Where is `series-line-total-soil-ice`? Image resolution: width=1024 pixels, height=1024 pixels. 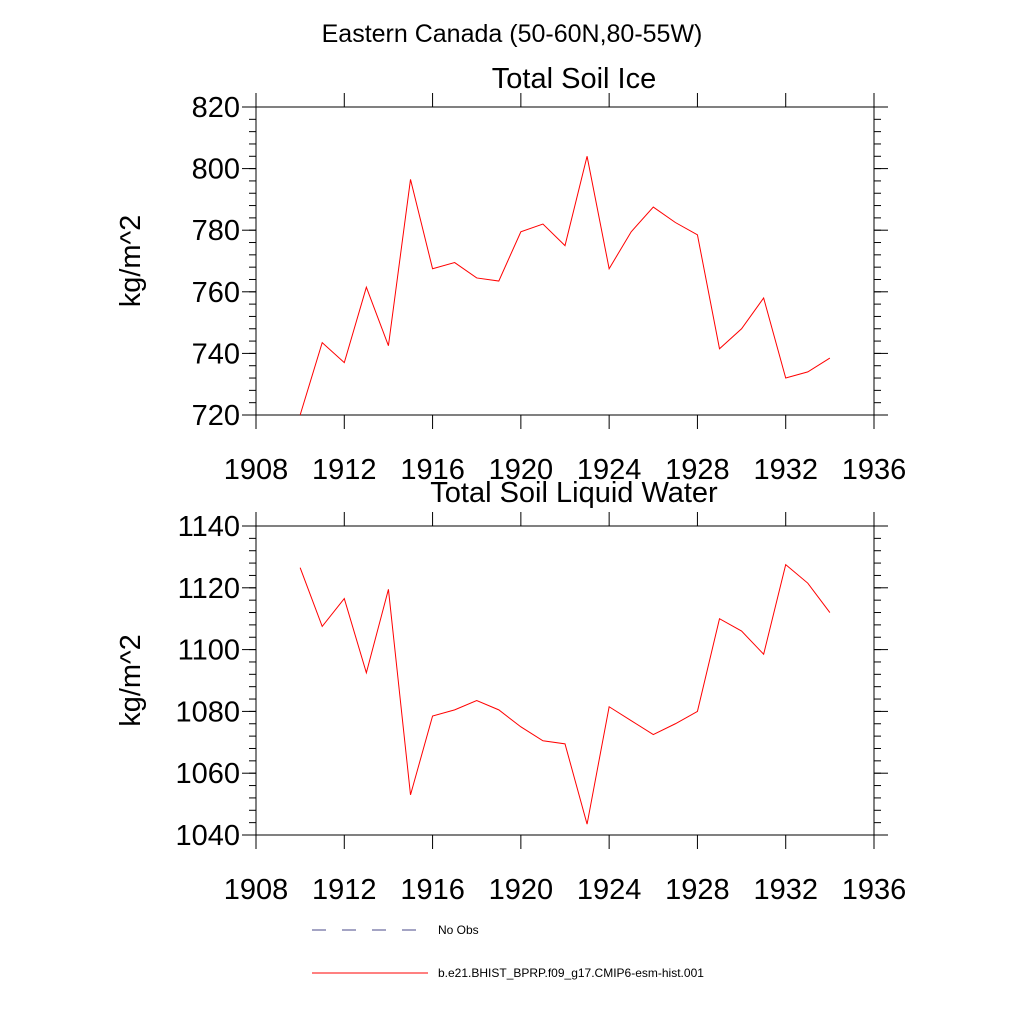 series-line-total-soil-ice is located at coordinates (565, 286).